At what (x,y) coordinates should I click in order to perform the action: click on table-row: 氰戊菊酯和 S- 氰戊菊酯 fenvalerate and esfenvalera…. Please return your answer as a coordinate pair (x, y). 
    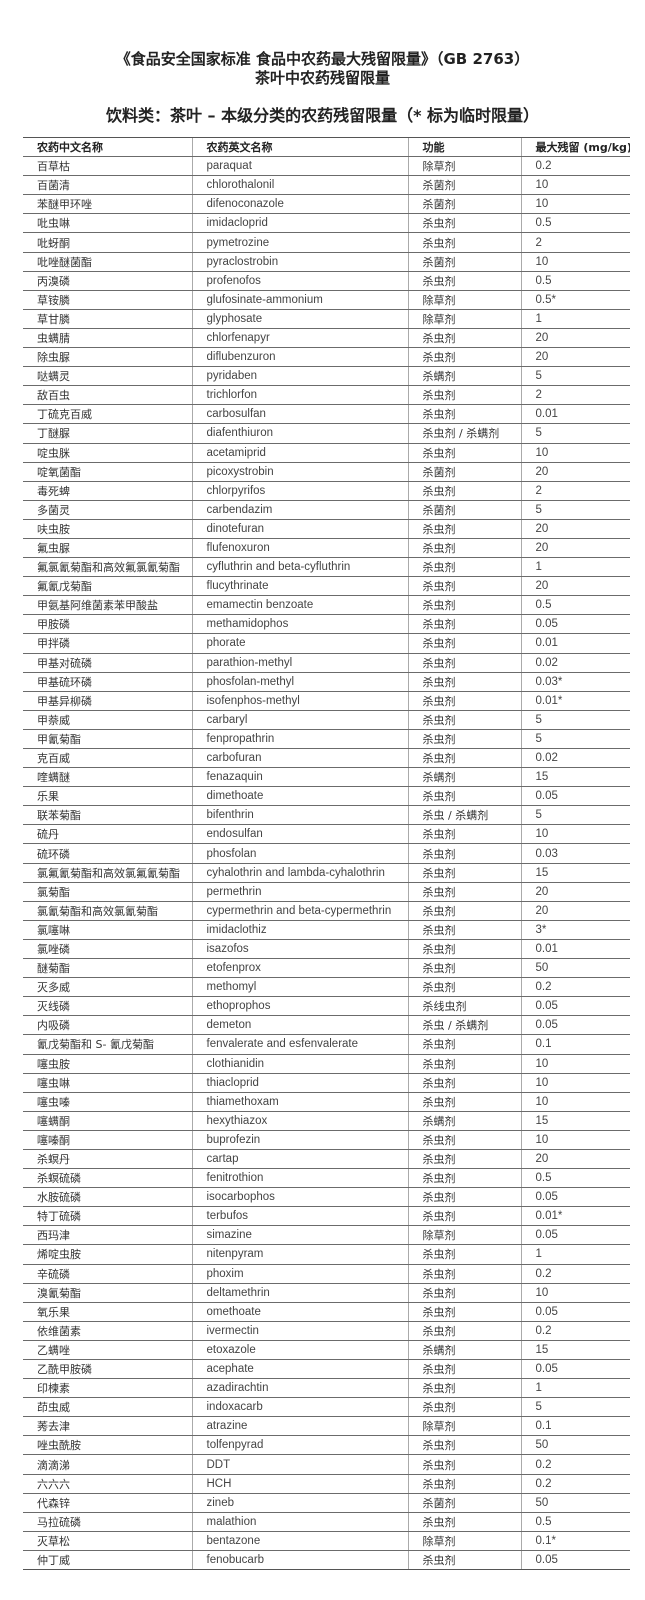
    Looking at the image, I should click on (326, 1044).